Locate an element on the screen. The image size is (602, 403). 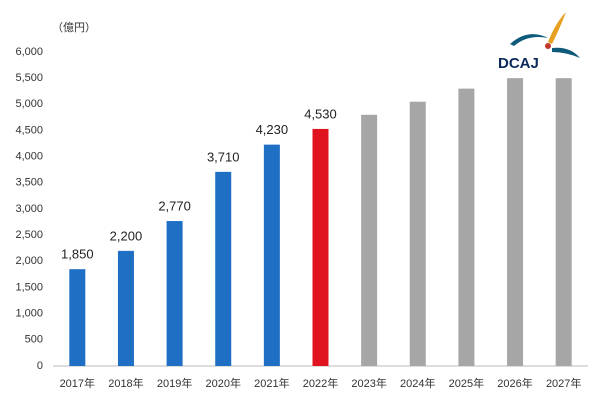
logo: DCAJ is located at coordinates (539, 42).